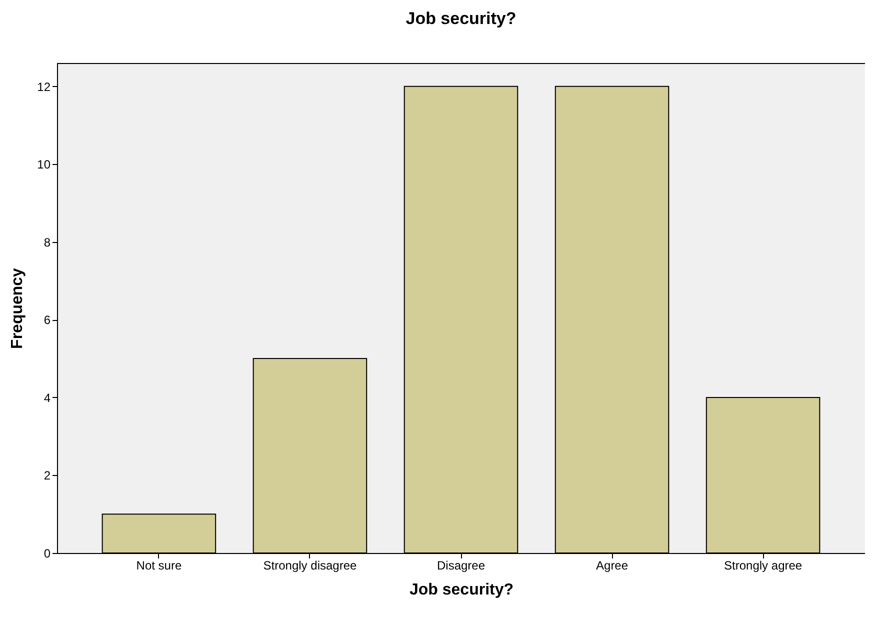 This screenshot has height=630, width=872. I want to click on x-tick-label: Agree, so click(612, 565).